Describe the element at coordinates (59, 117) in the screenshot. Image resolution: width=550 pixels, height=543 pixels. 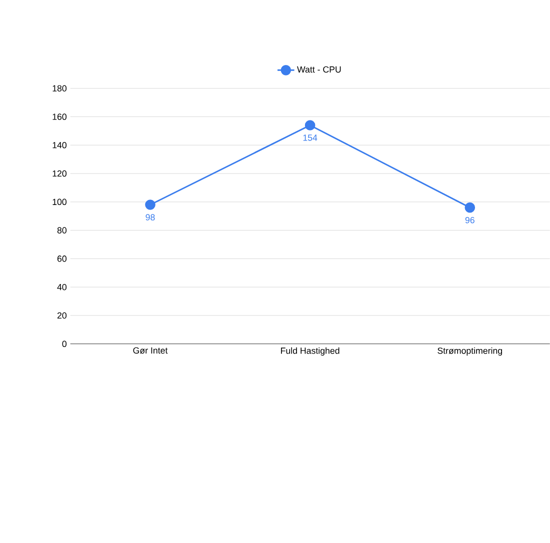
I see `y-tick-label: 160` at that location.